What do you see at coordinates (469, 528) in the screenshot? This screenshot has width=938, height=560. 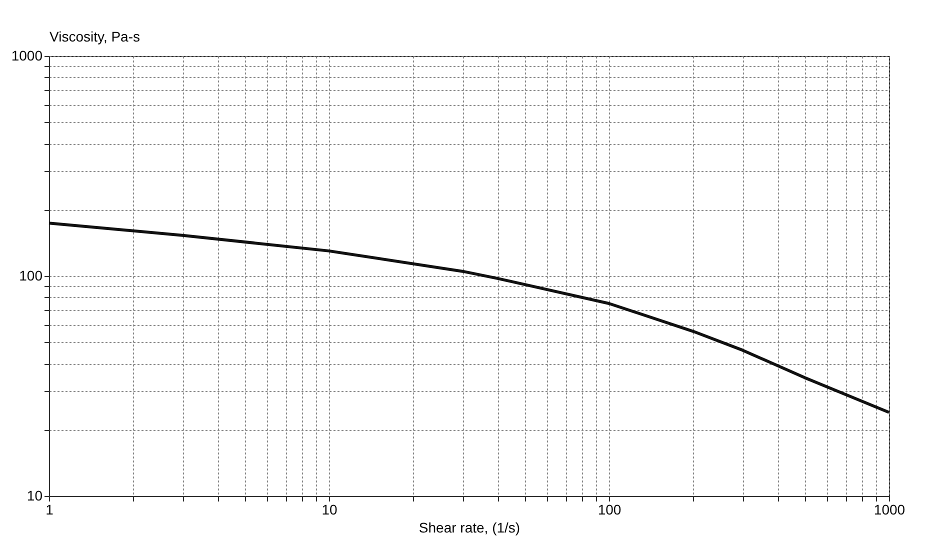 I see `x-axis-title: Shear rate, (1/s)` at bounding box center [469, 528].